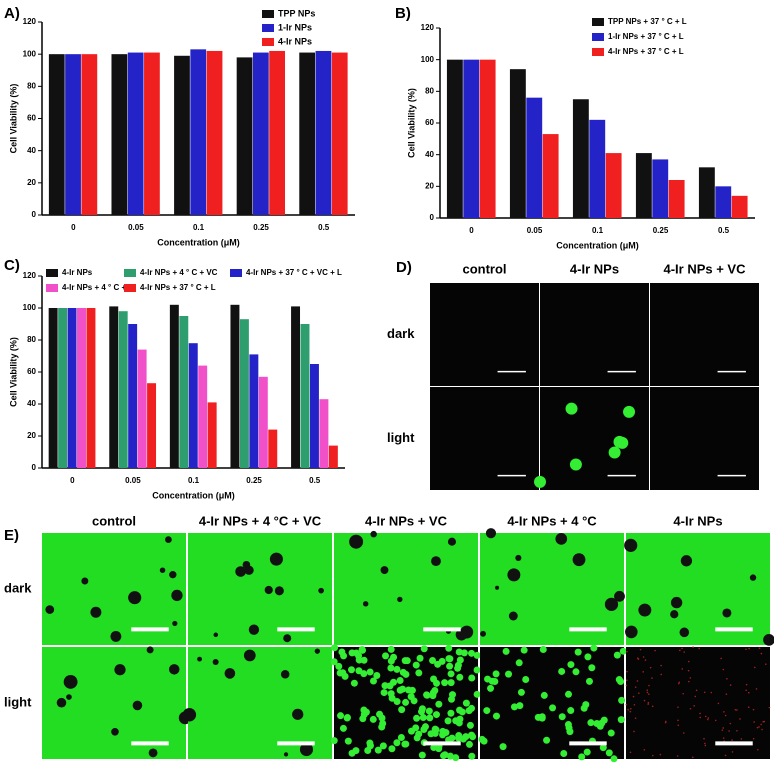 Image resolution: width=774 pixels, height=774 pixels. I want to click on y-tick-label: 0, so click(34, 214).